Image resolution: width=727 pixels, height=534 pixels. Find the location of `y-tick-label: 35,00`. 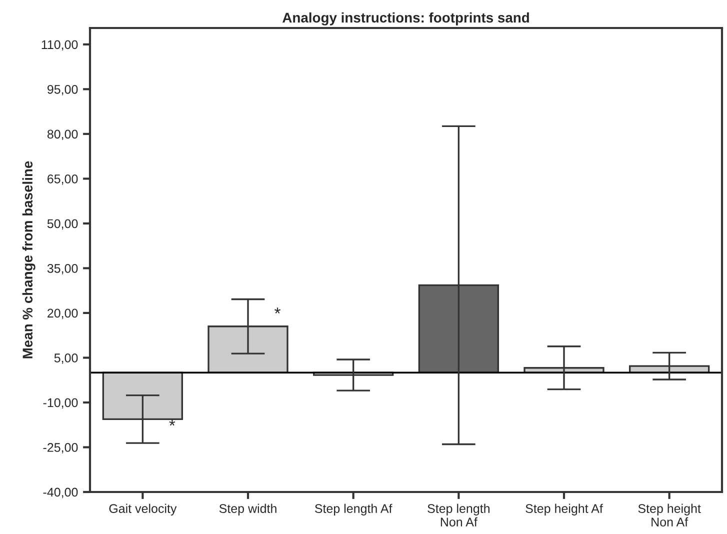

y-tick-label: 35,00 is located at coordinates (62, 269).